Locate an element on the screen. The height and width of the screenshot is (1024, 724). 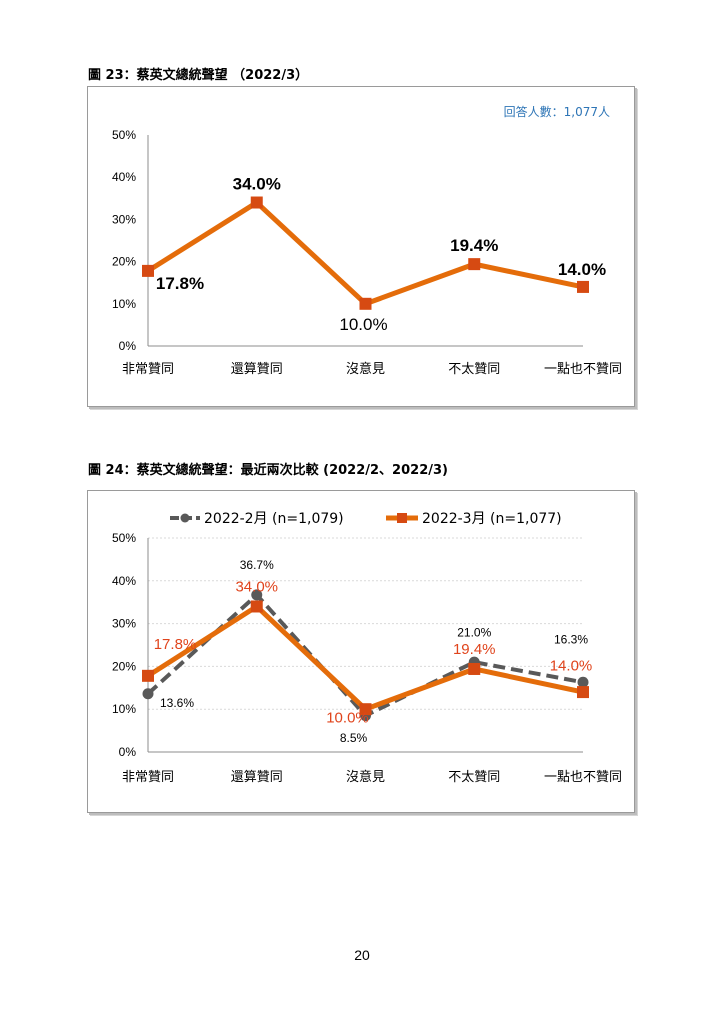
legend-label: 2022-2月 (n=1,079) is located at coordinates (274, 519).